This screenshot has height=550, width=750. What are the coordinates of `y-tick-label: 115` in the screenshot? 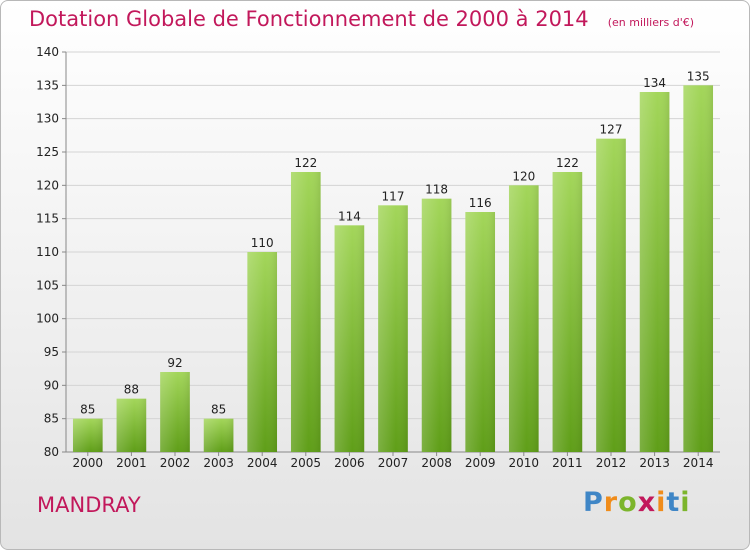 It's located at (47, 219).